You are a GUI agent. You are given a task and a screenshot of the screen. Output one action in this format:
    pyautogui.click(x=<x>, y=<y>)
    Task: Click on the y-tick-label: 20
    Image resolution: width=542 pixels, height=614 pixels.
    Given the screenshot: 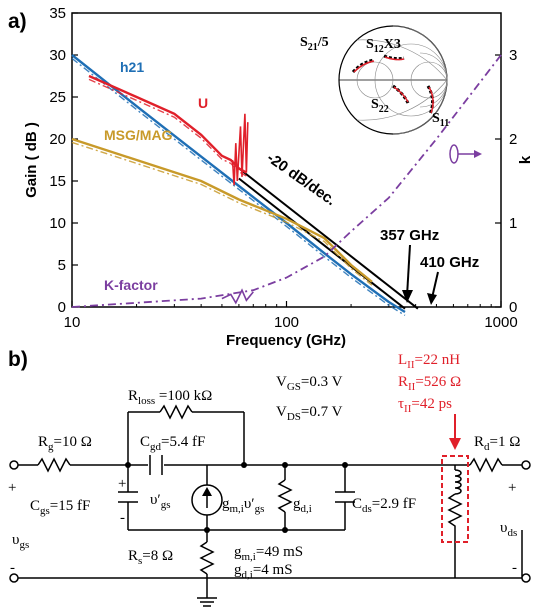 What is the action you would take?
    pyautogui.click(x=57, y=139)
    